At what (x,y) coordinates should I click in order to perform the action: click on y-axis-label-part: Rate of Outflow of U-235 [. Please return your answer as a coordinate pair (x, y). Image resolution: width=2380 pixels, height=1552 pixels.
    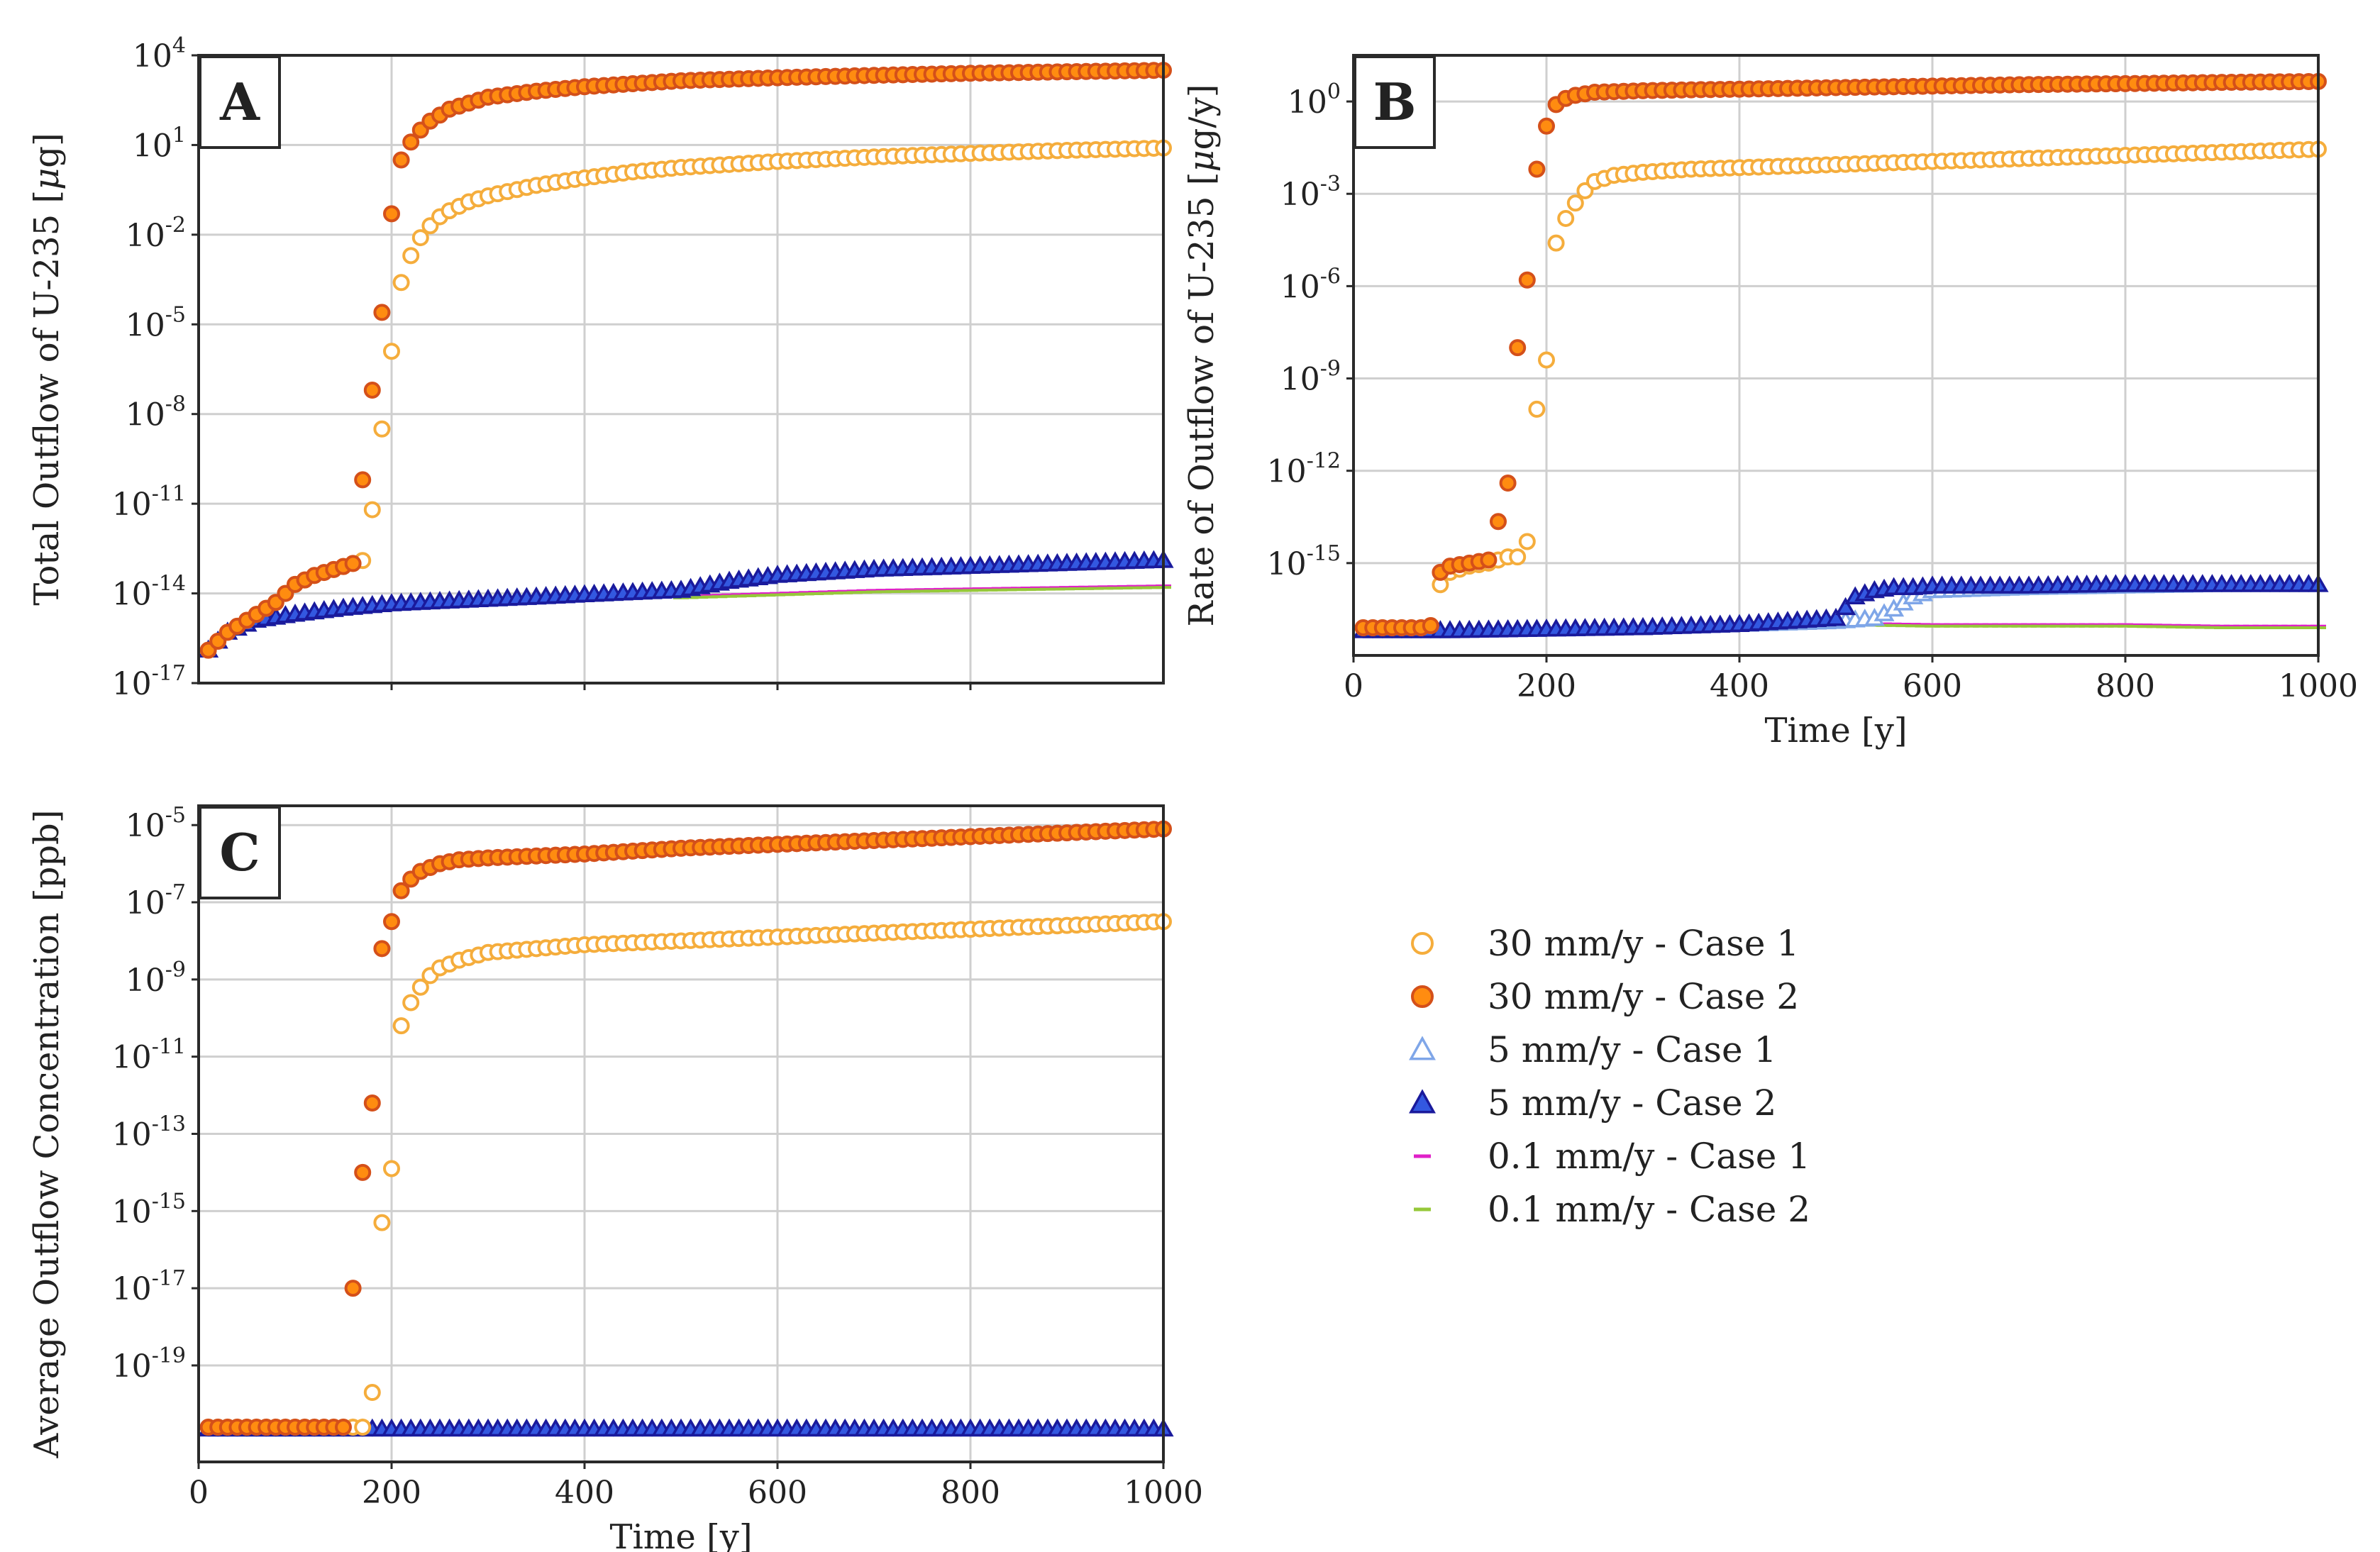
    Looking at the image, I should click on (1202, 400).